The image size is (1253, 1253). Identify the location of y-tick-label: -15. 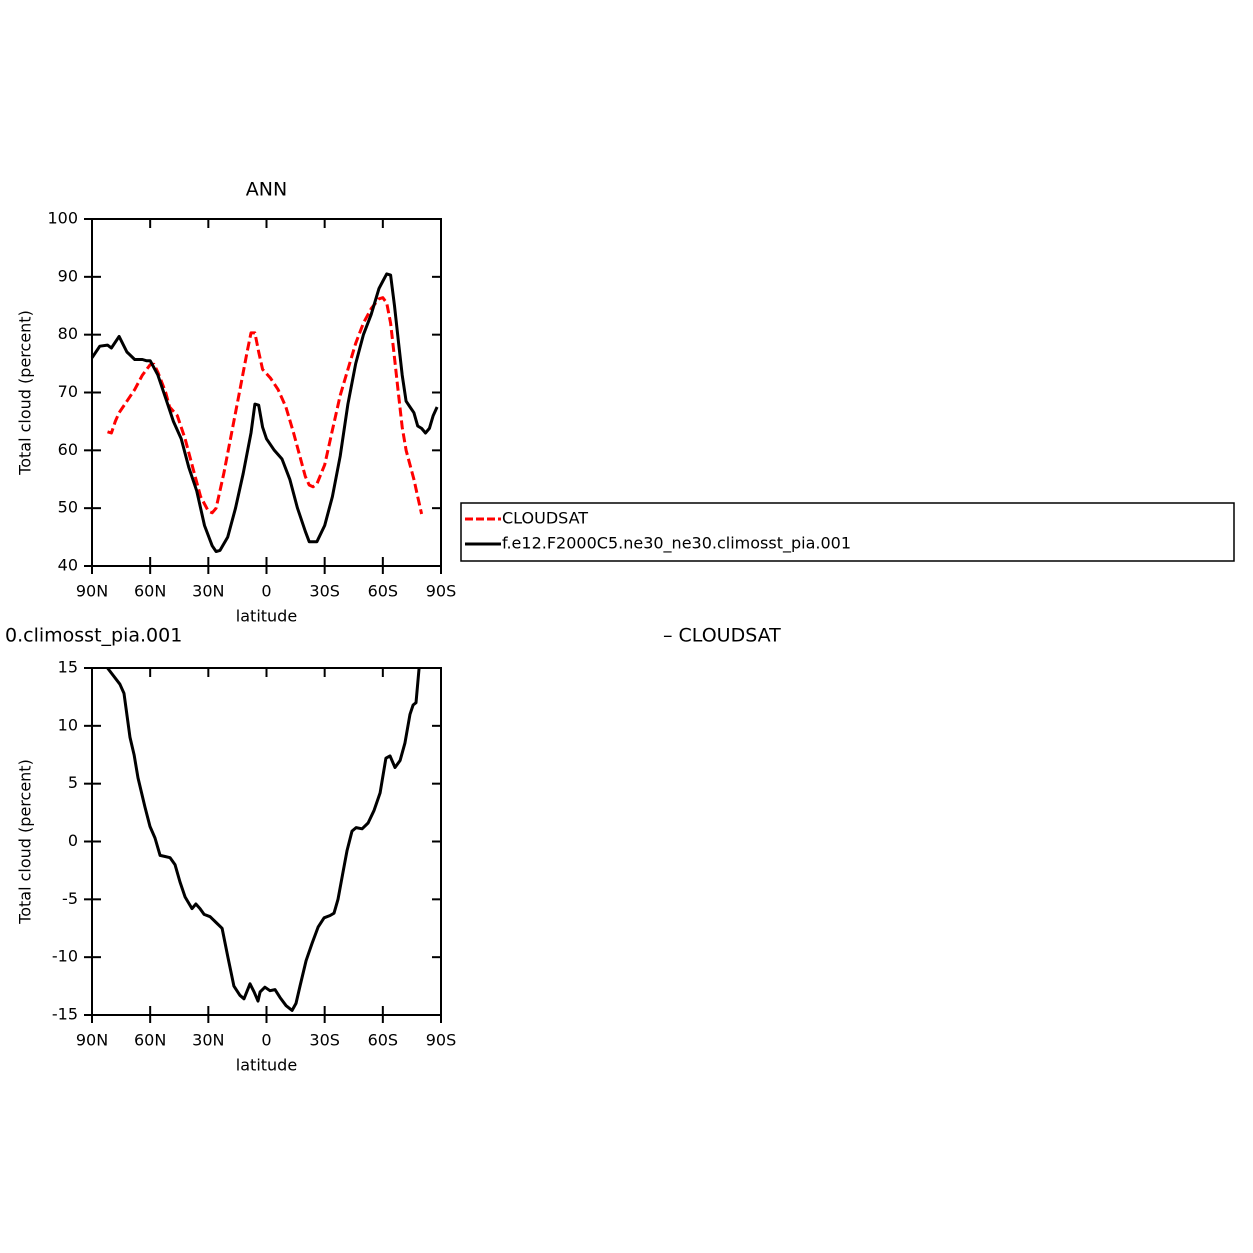
(65, 1014).